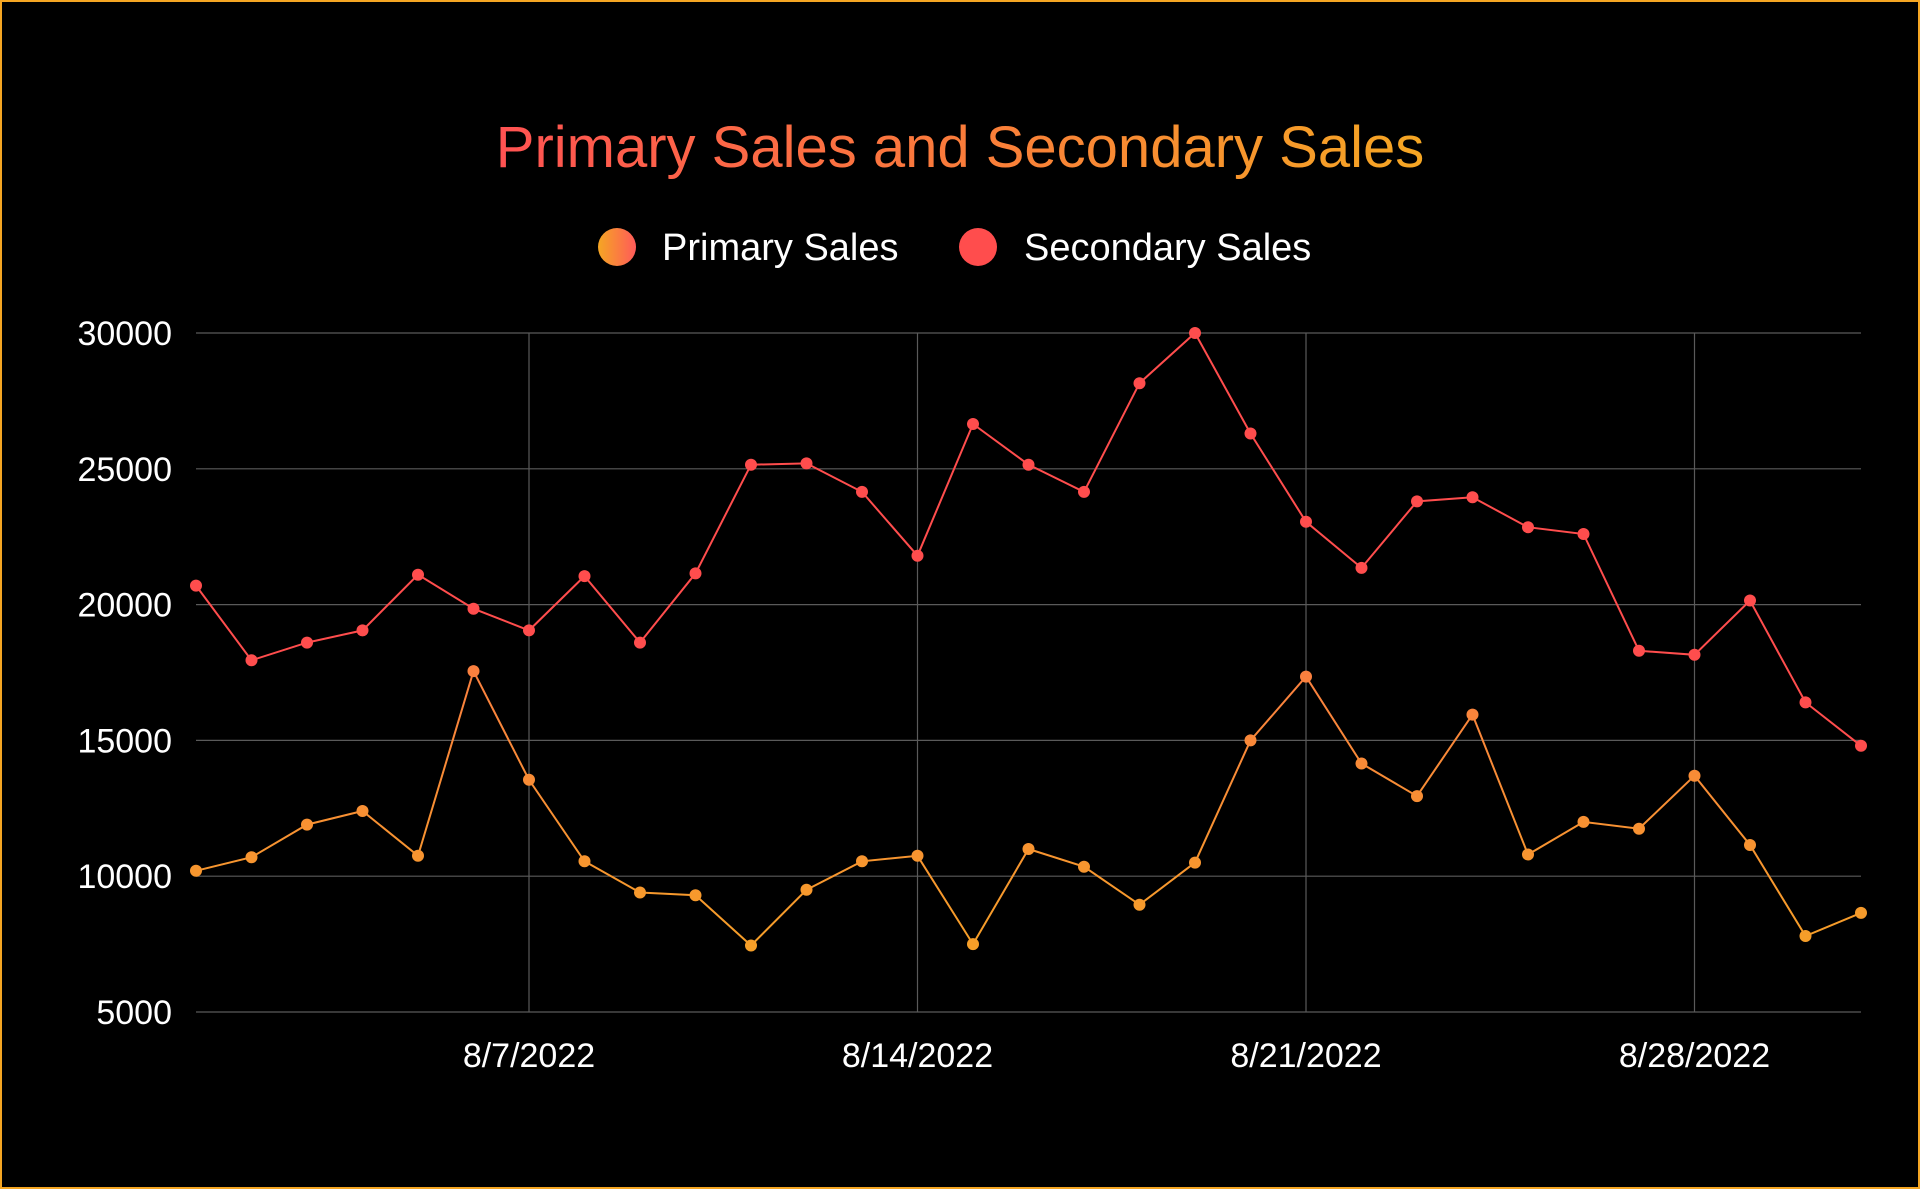 This screenshot has height=1189, width=1920. Describe the element at coordinates (917, 1056) in the screenshot. I see `x-tick-label: 8/14/2022` at that location.